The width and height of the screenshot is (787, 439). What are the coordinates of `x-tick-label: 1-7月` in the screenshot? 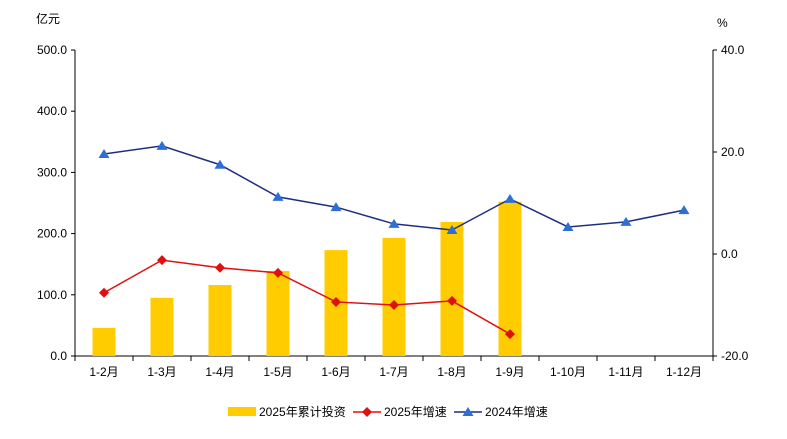 It's located at (393, 372).